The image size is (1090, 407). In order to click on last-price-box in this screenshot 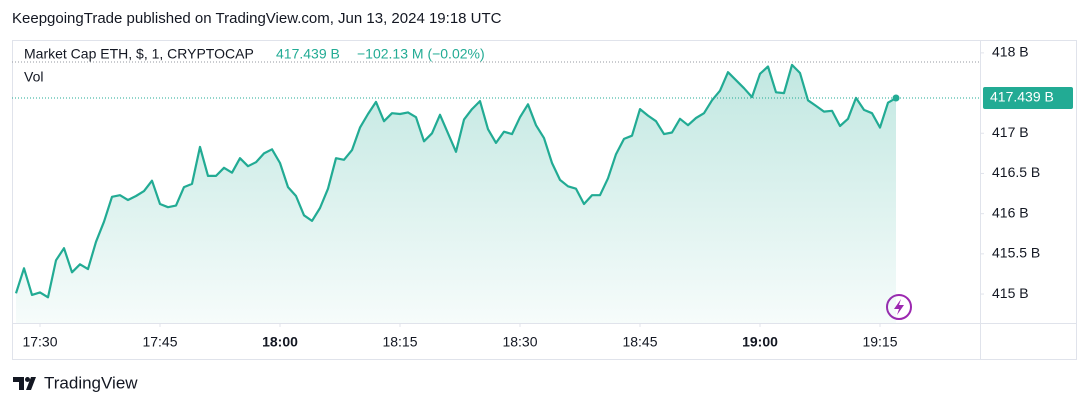, I will do `click(1028, 97)`.